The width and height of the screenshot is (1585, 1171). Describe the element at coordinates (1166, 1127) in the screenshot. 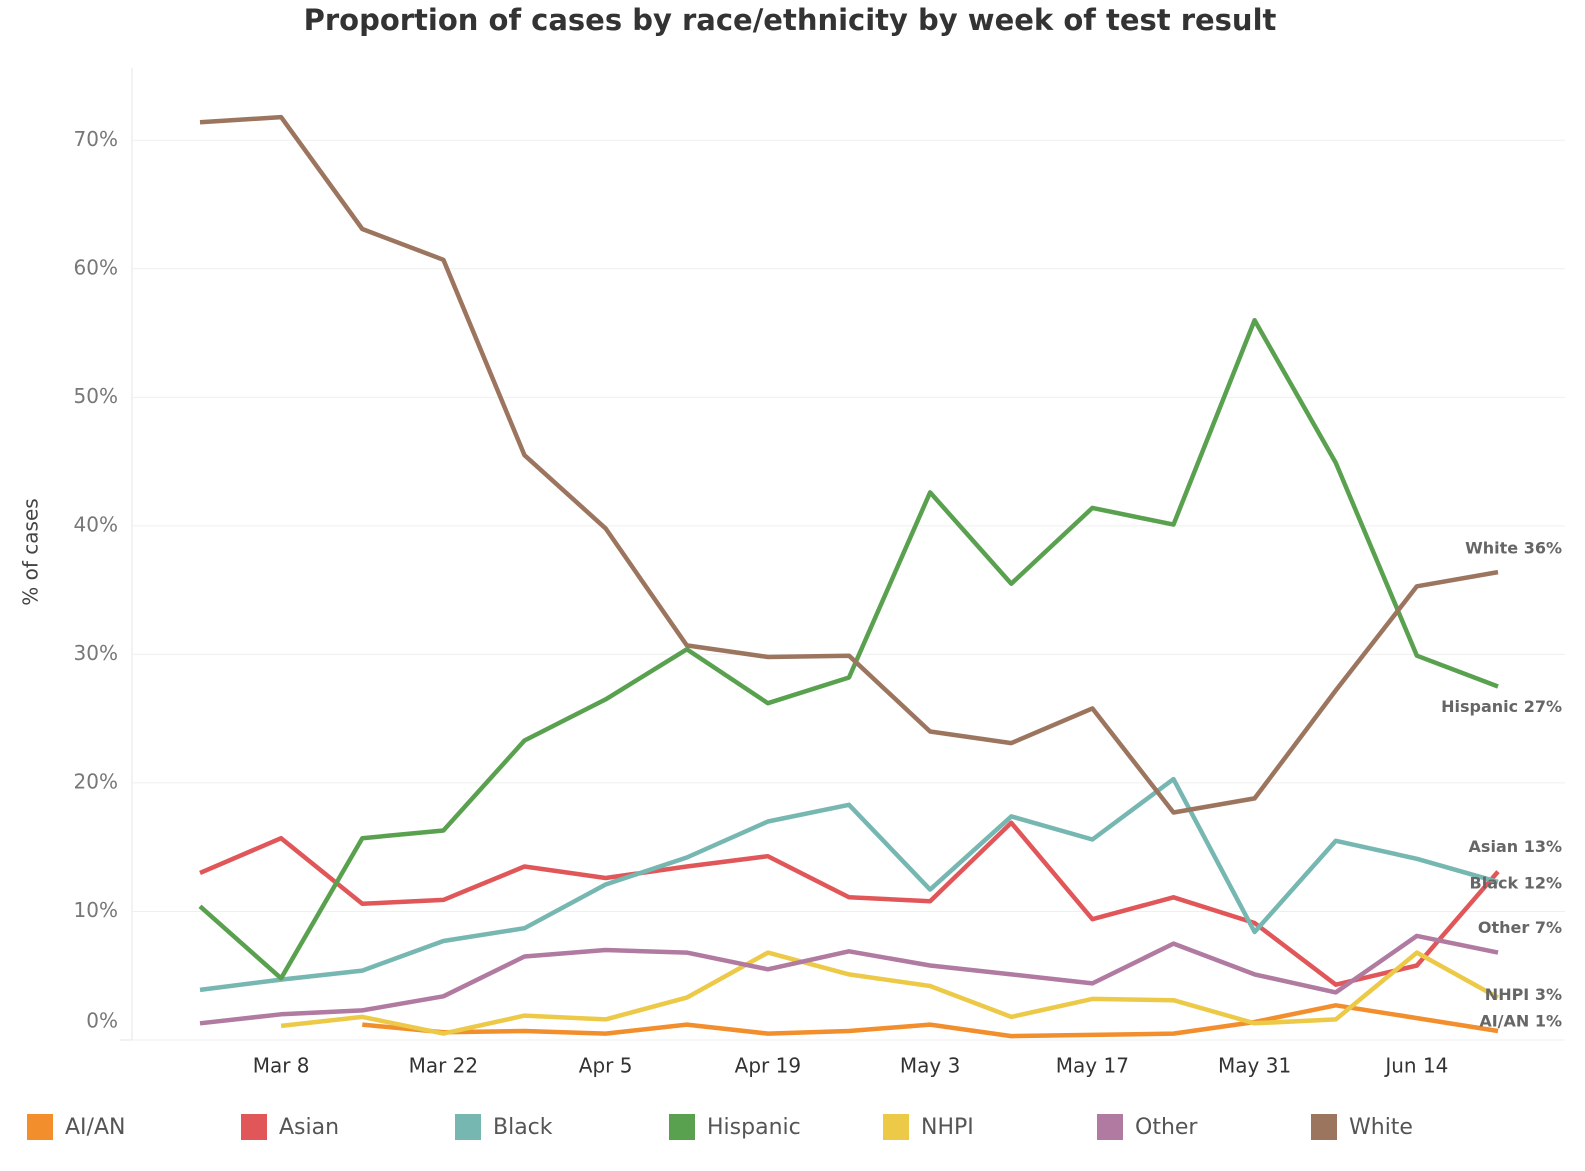

I see `legend-label: Other` at that location.